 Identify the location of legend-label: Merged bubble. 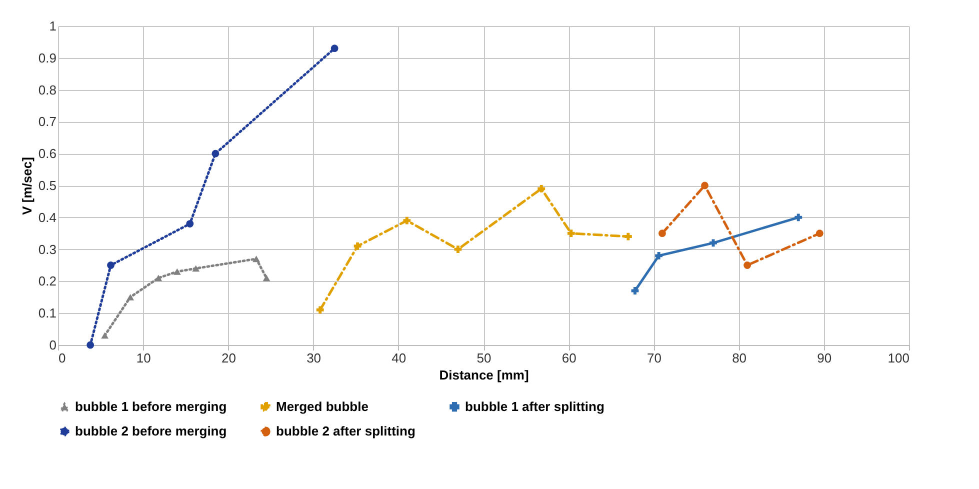
(322, 406).